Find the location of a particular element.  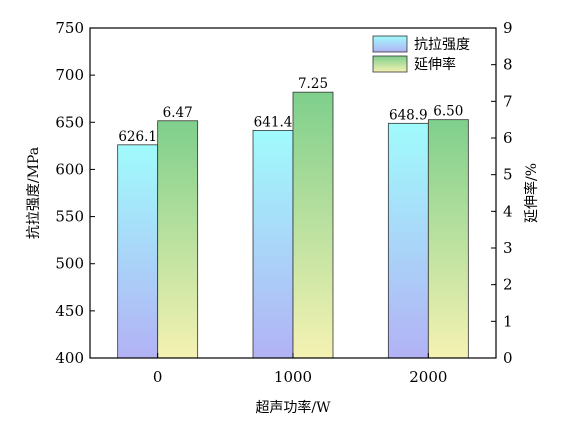

data-label-elongation-0: 6.47 is located at coordinates (178, 113).